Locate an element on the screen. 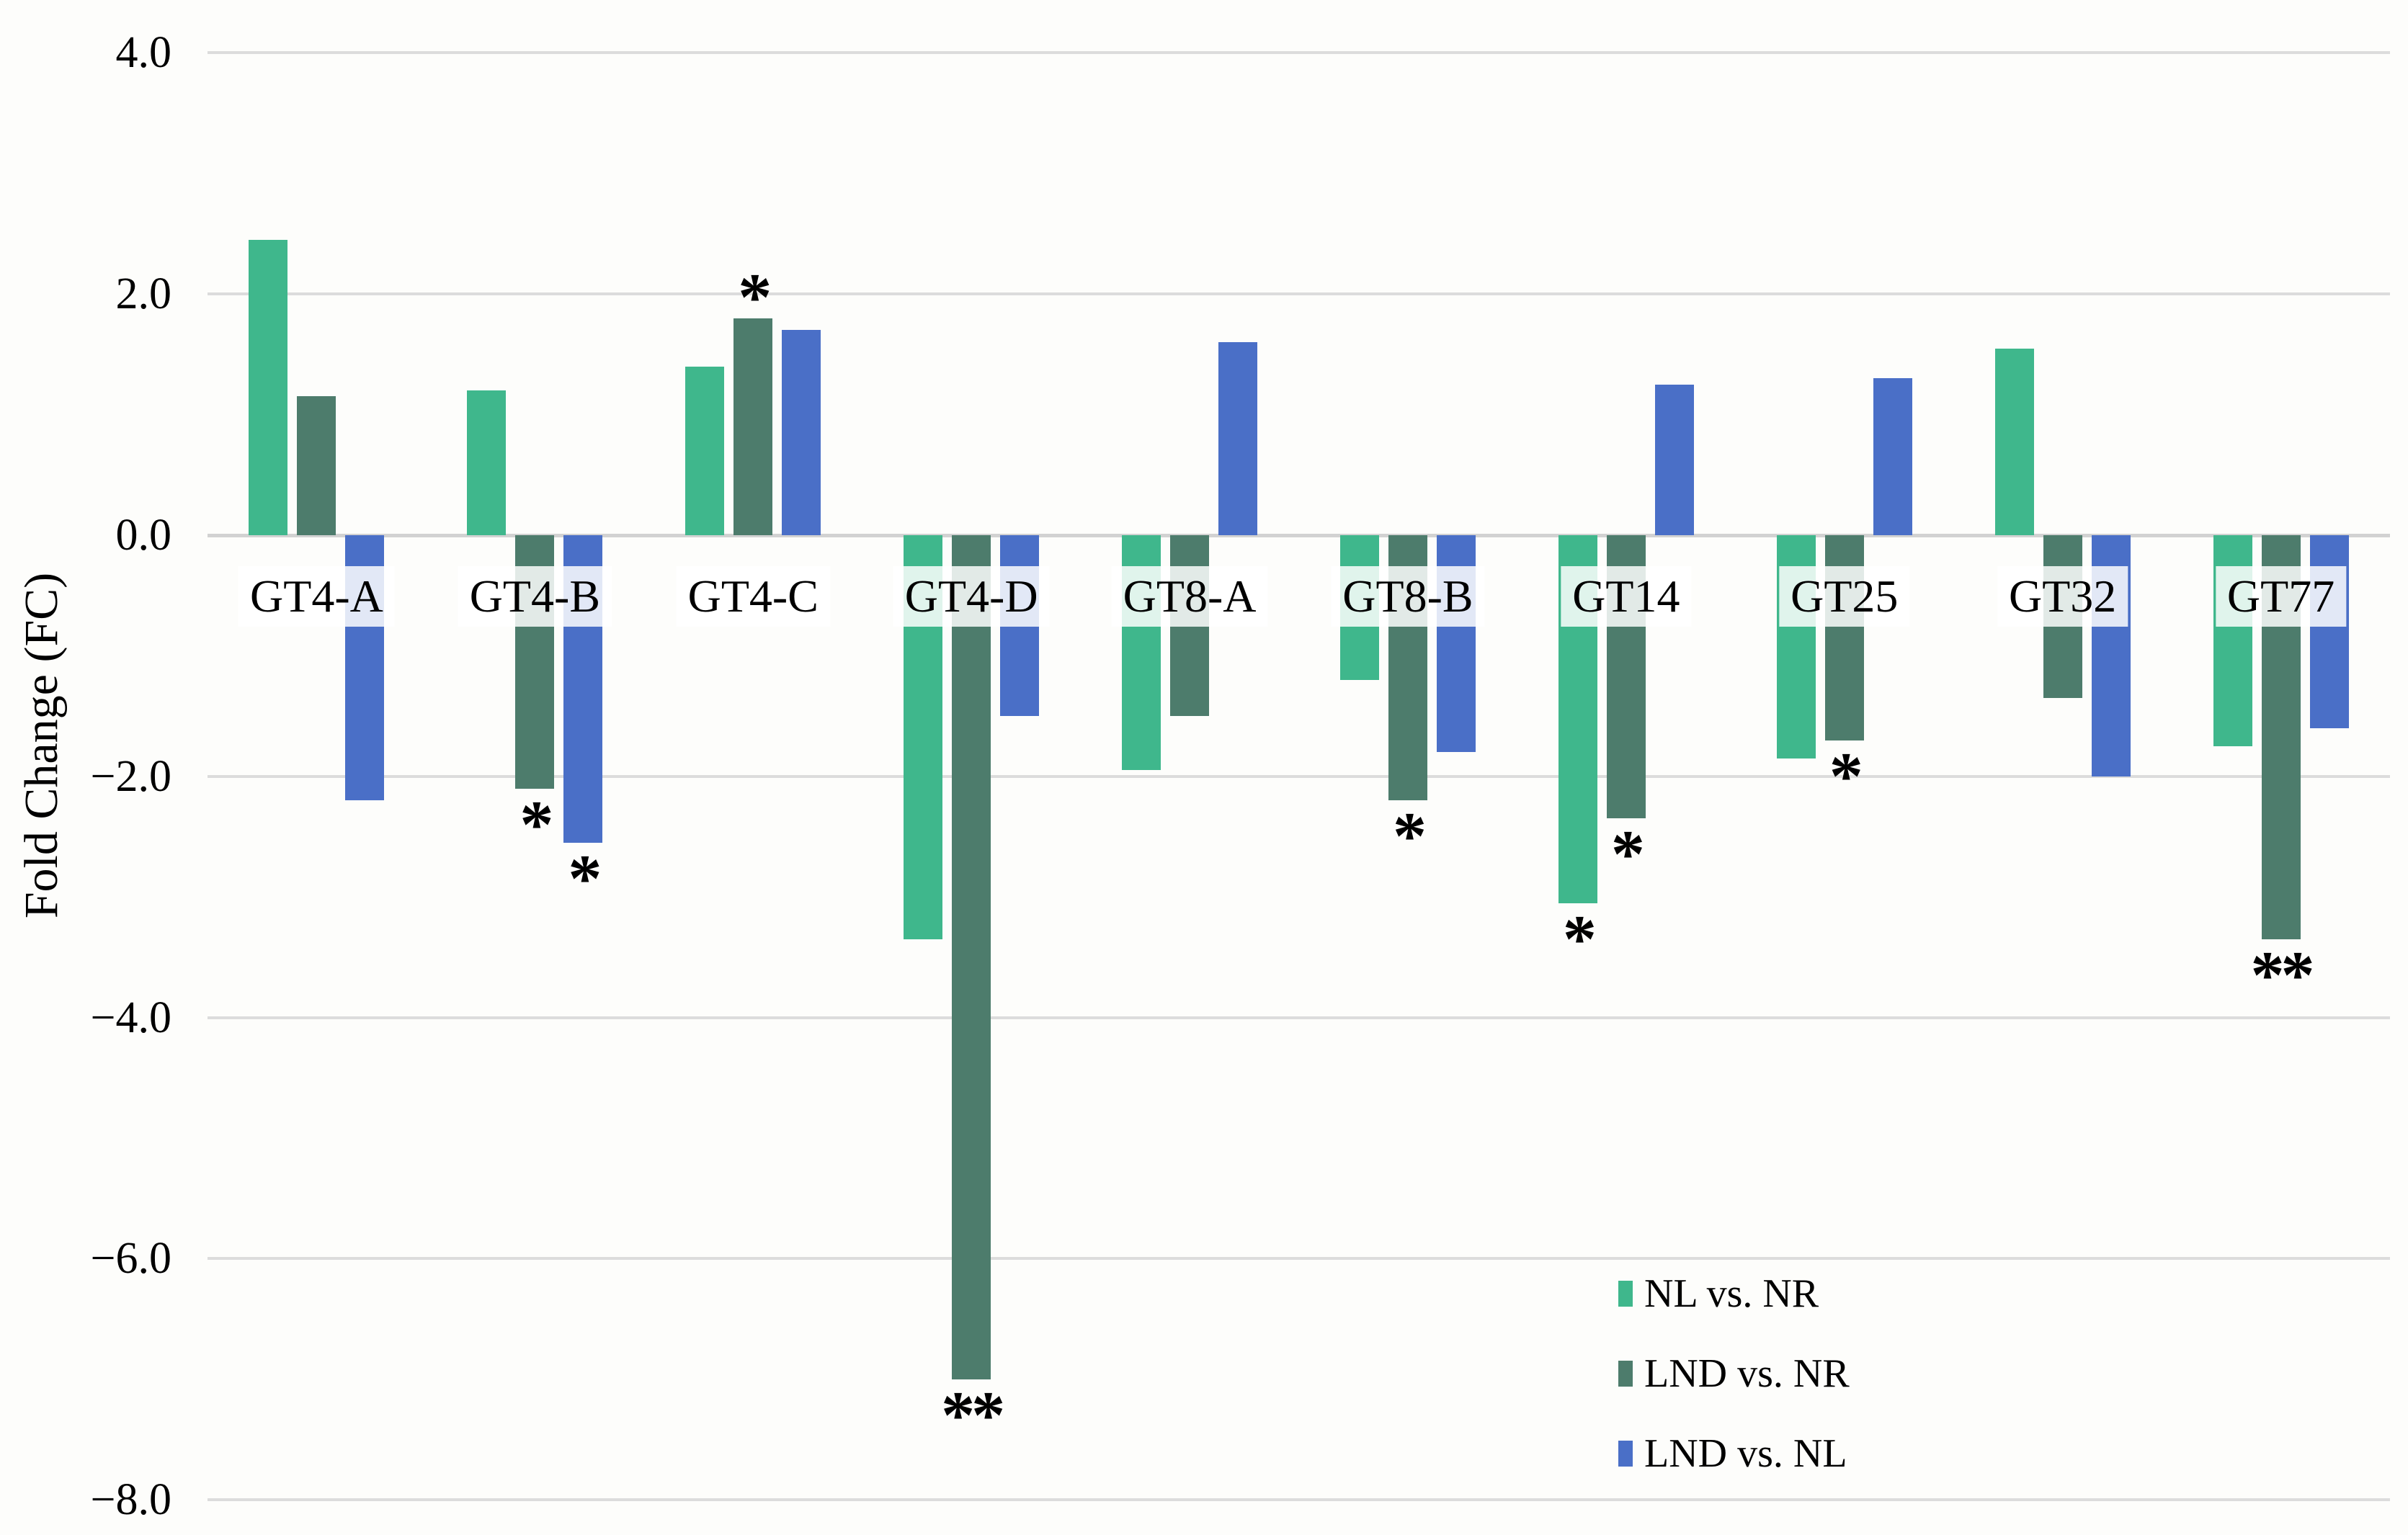  y-tick-label: 4.0 is located at coordinates (143, 53).